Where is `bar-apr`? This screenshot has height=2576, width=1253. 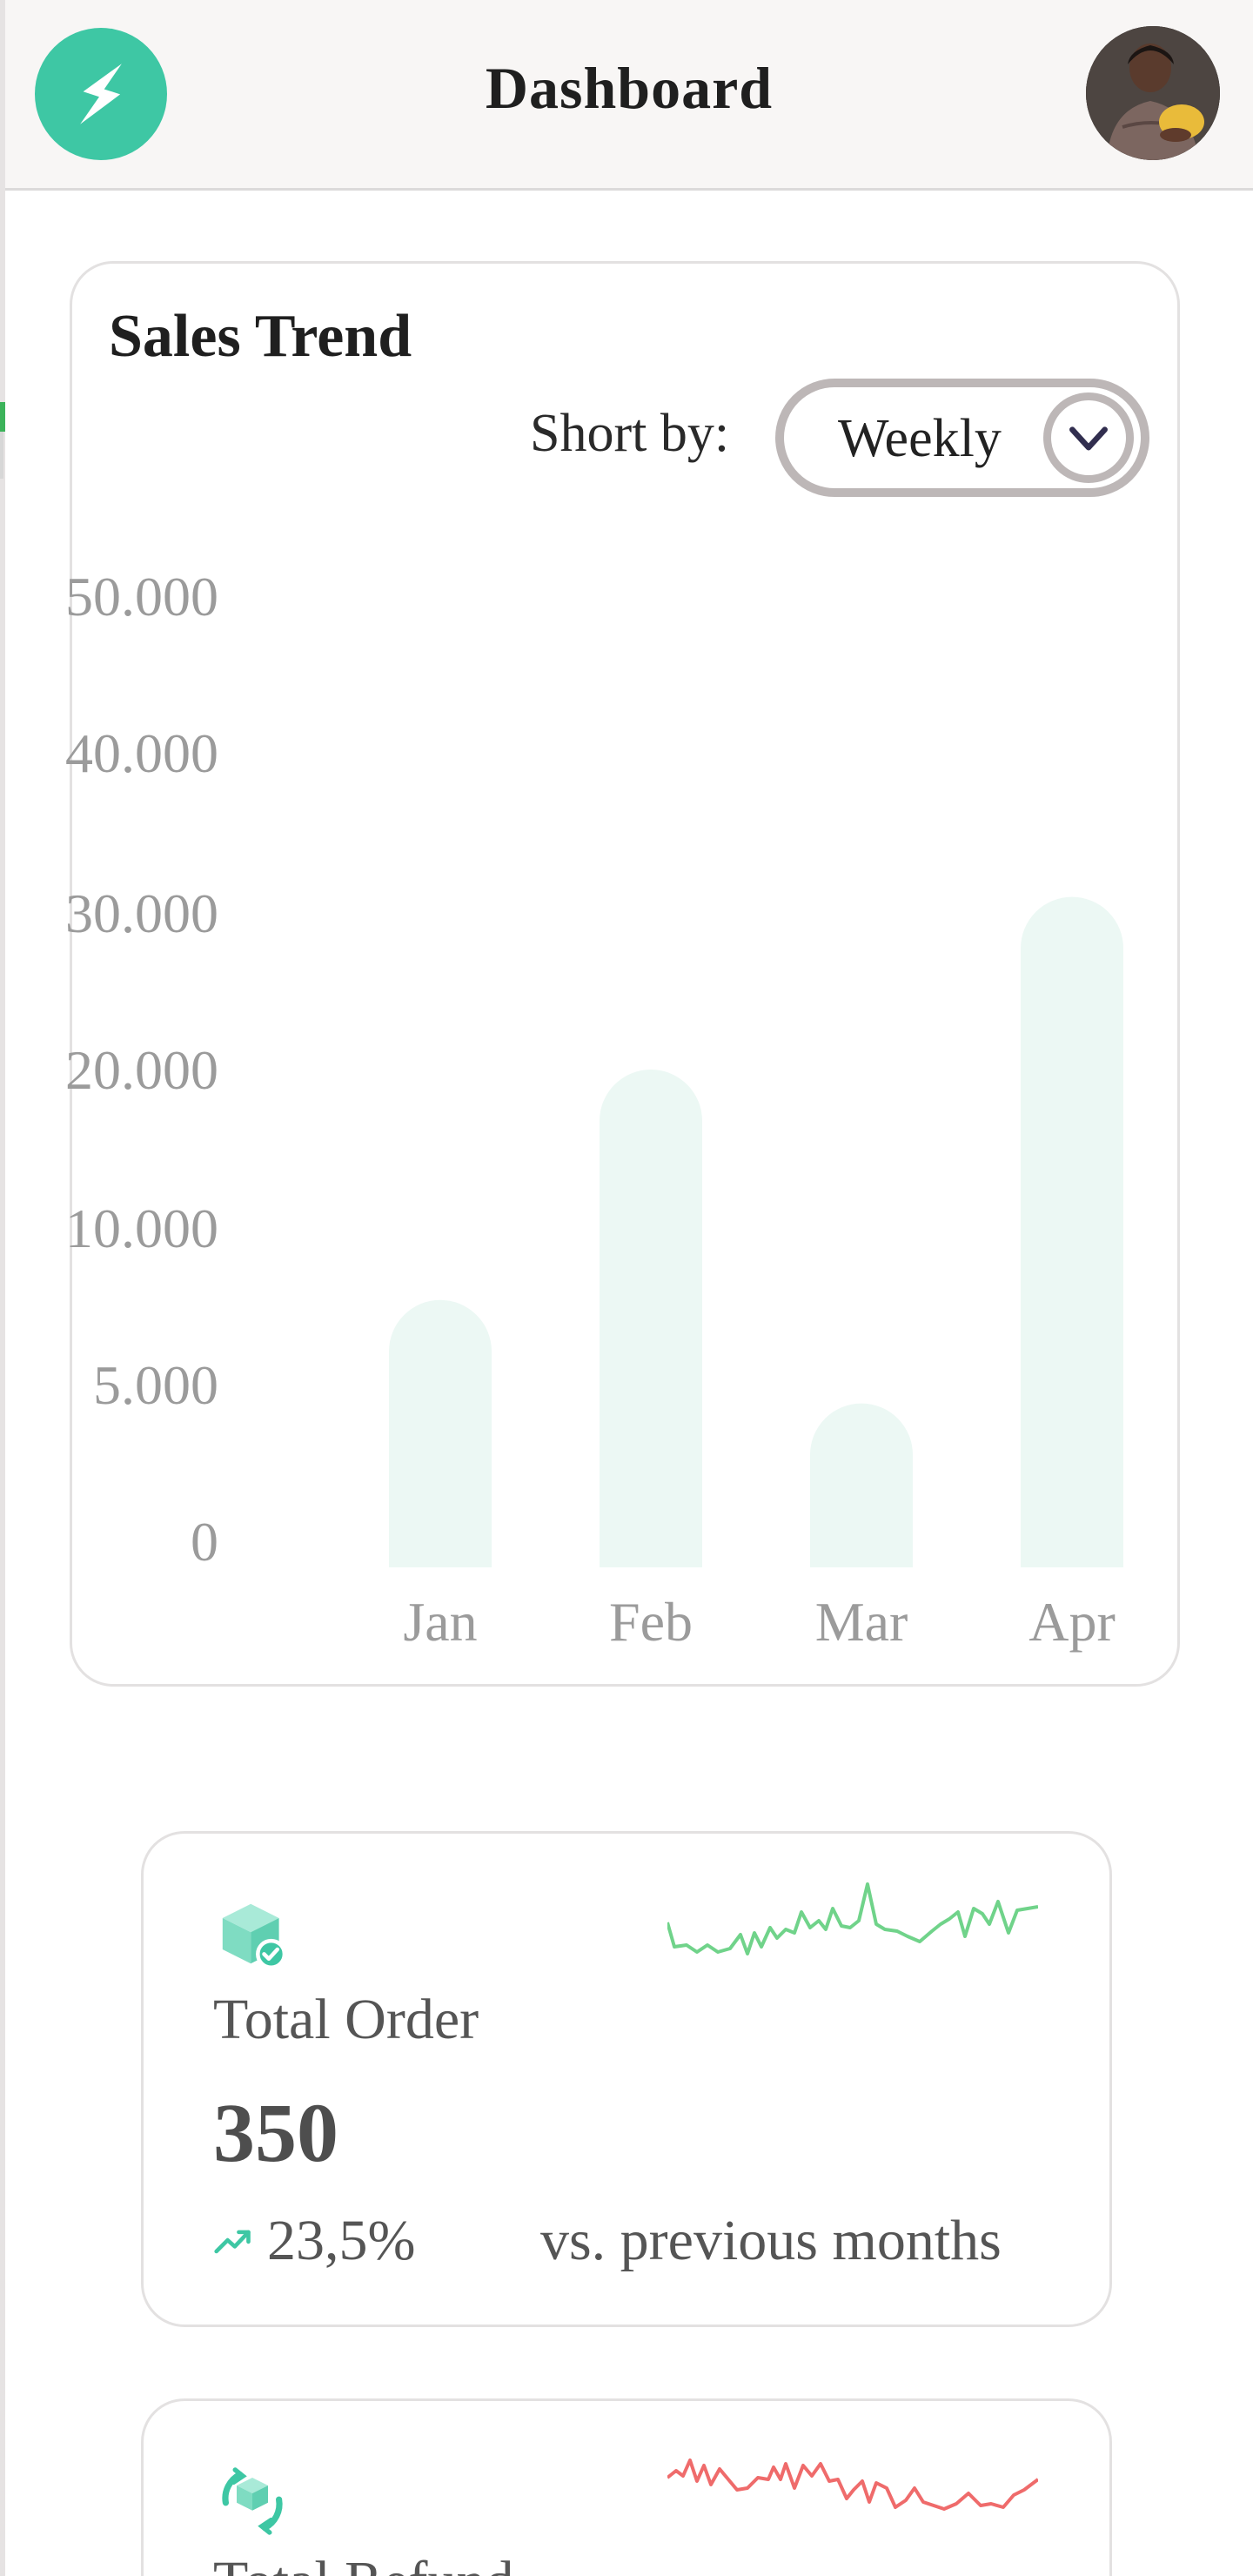 bar-apr is located at coordinates (1072, 1231).